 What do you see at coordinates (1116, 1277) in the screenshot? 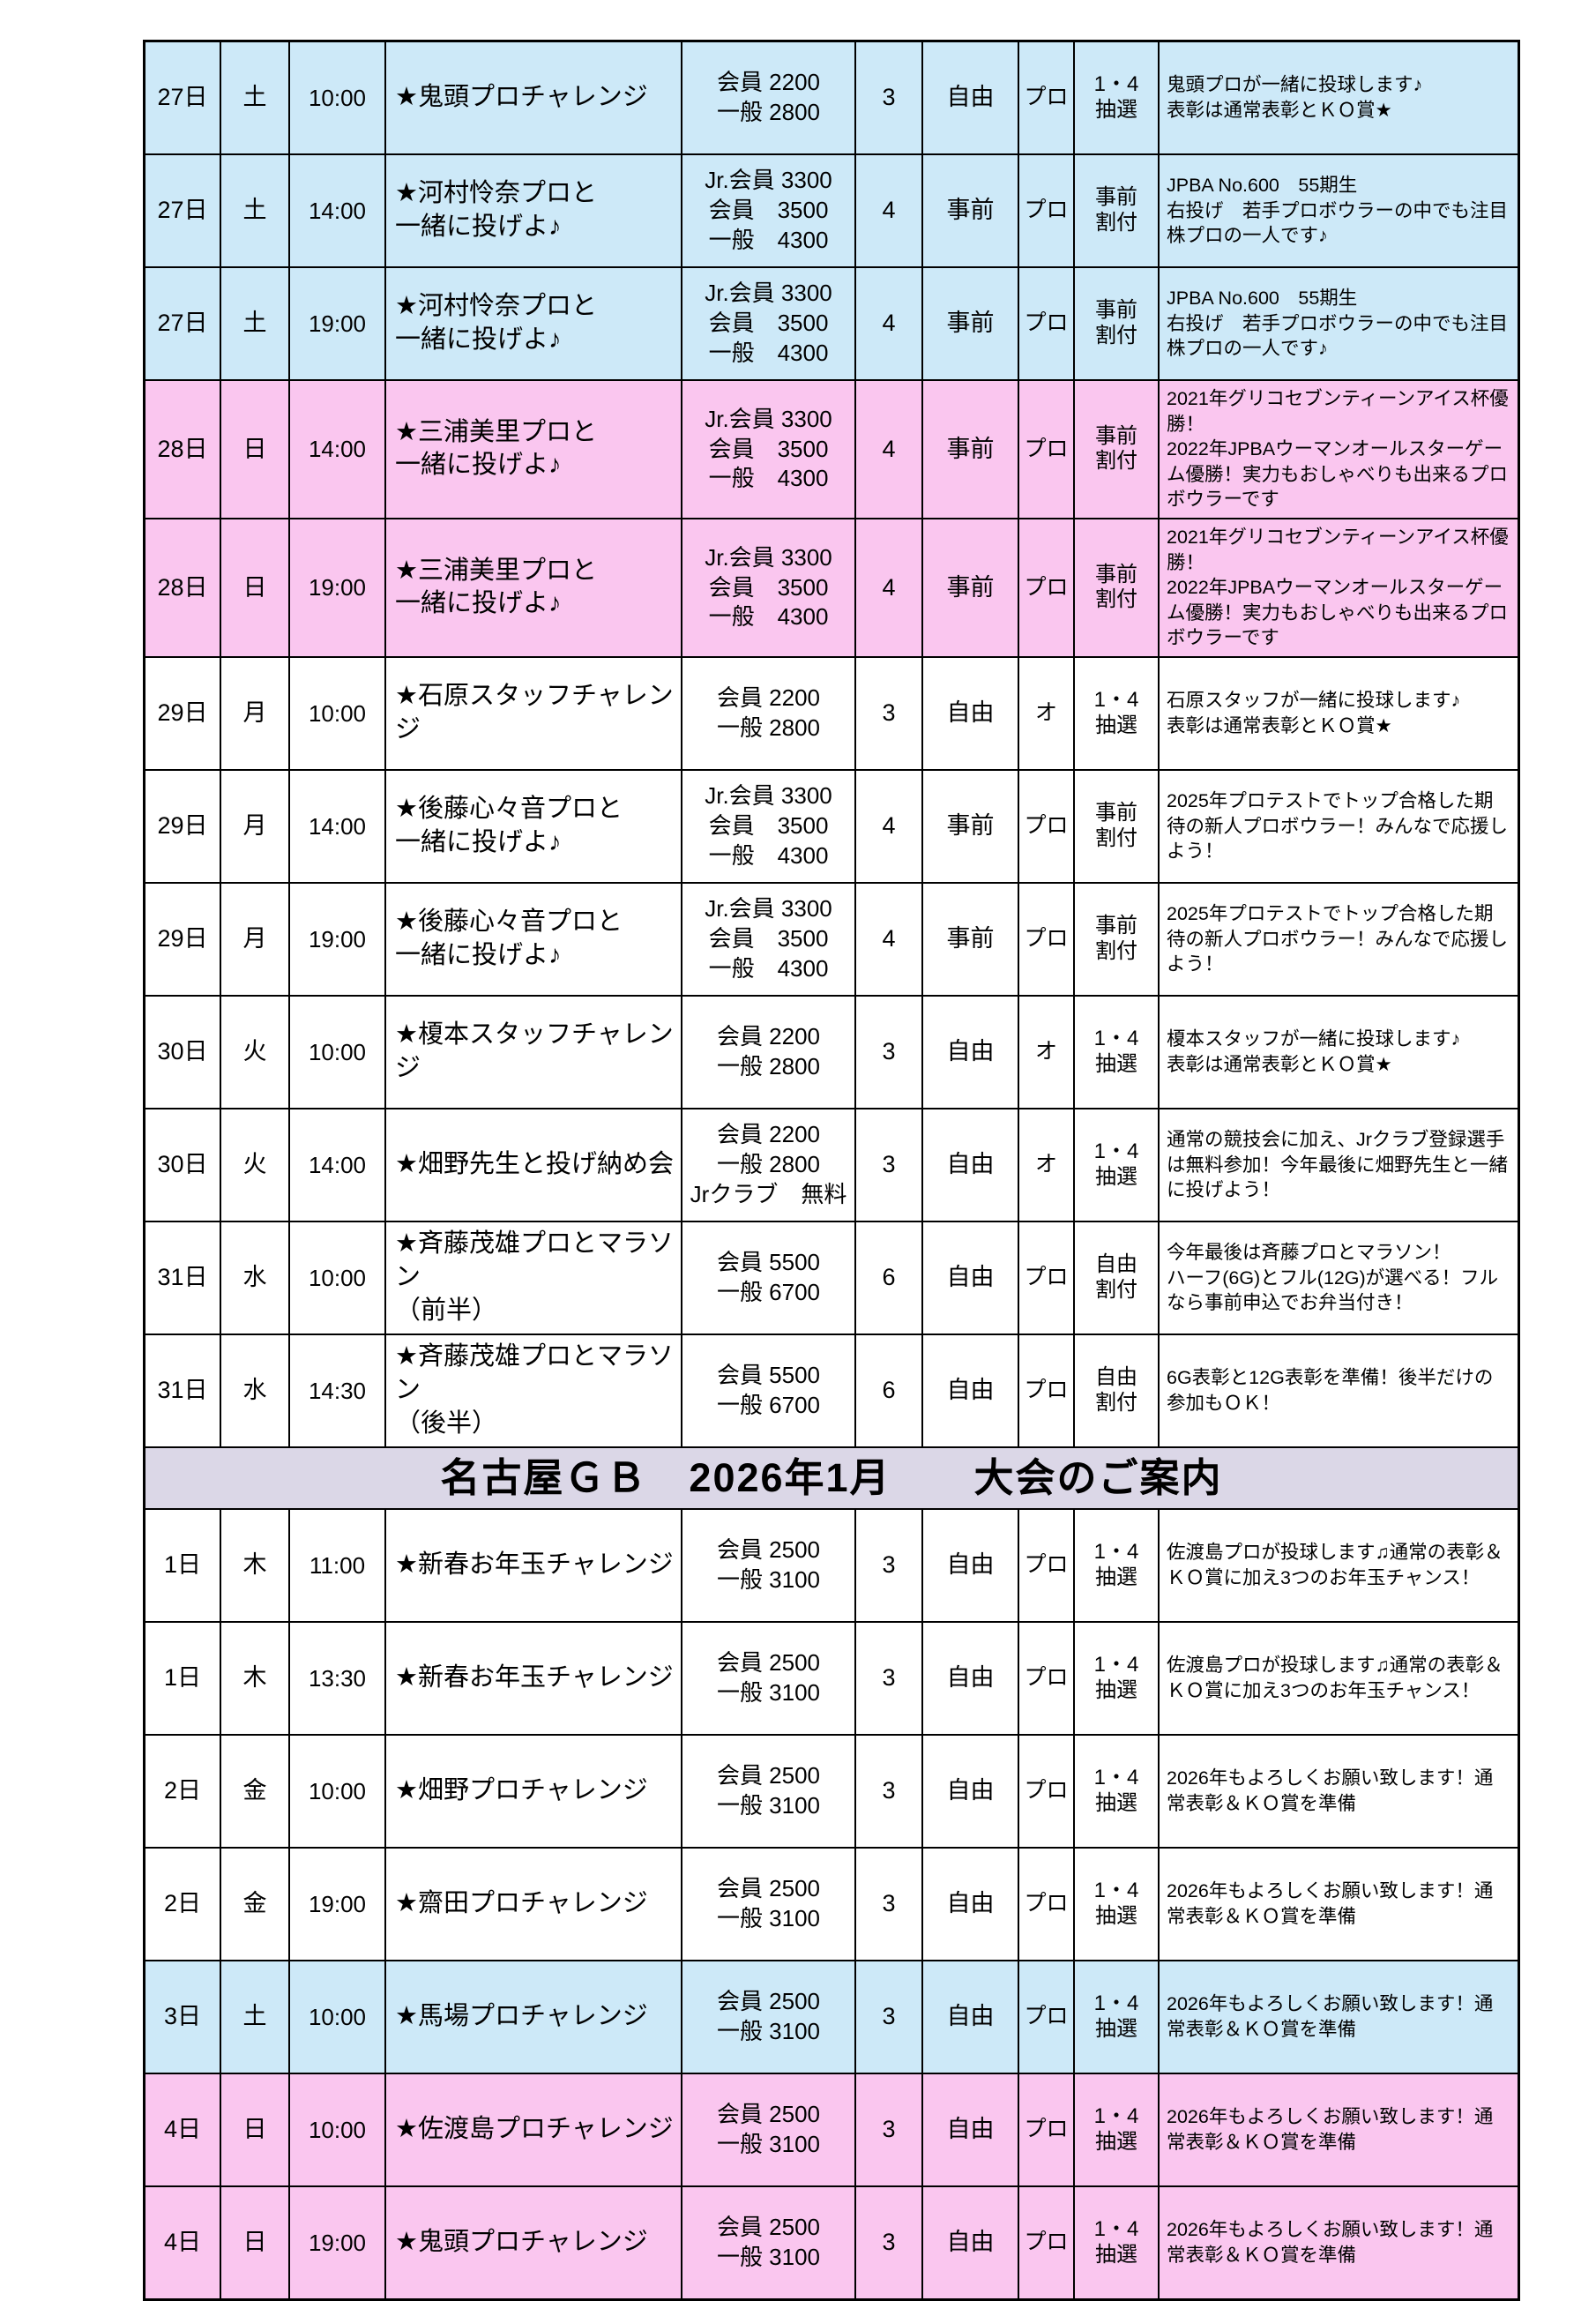
I see `cell-slot: 自由 割付` at bounding box center [1116, 1277].